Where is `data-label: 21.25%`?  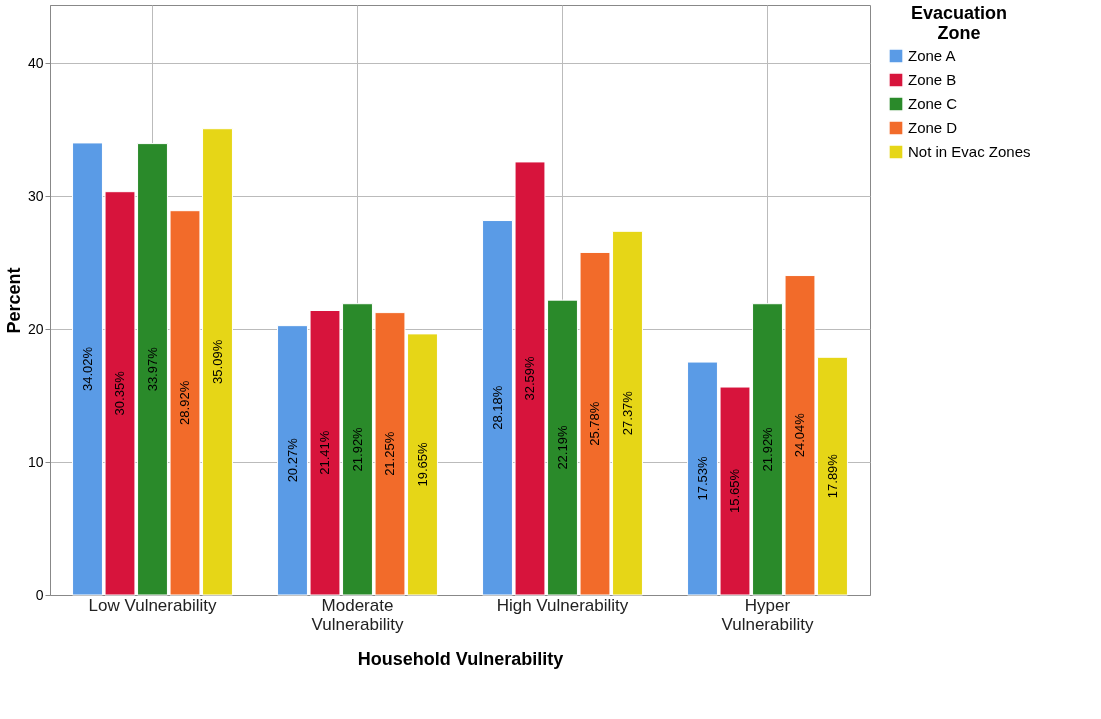
data-label: 21.25% is located at coordinates (389, 453).